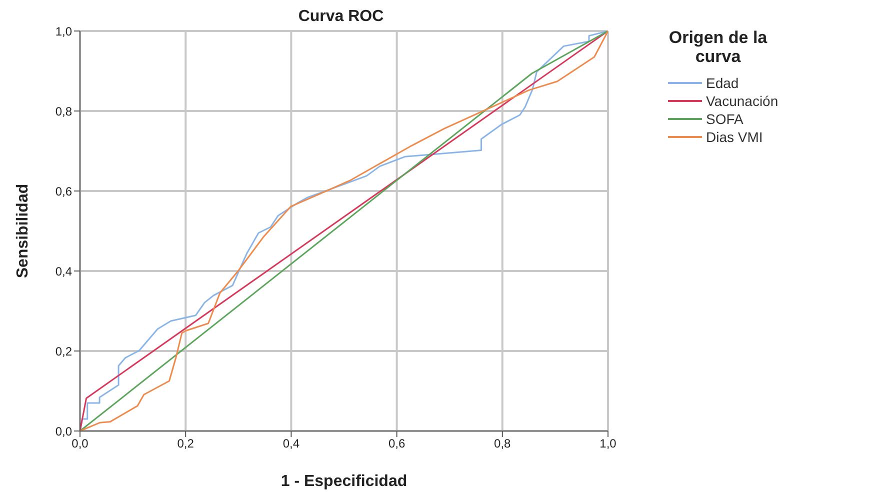 This screenshot has height=504, width=875. I want to click on legend-label: Edad, so click(722, 83).